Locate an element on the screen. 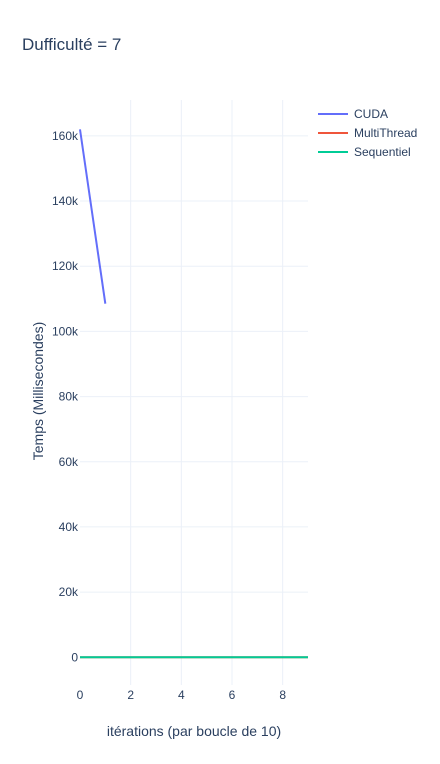 The width and height of the screenshot is (440, 764). y-tick-label: 80k is located at coordinates (69, 397).